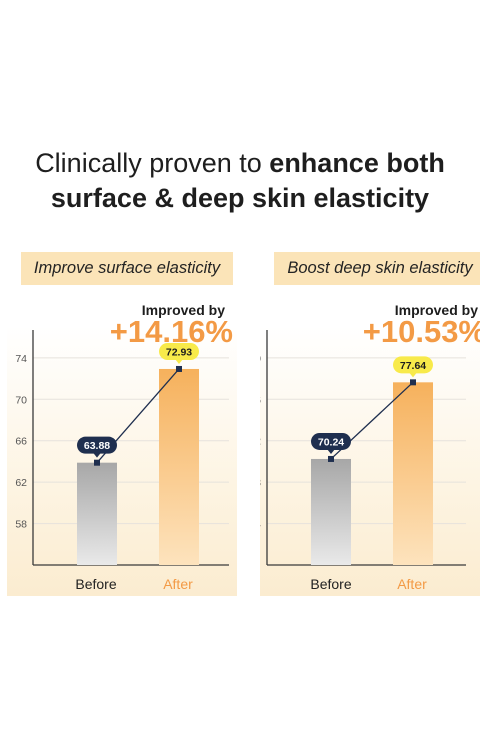 This screenshot has height=736, width=480. Describe the element at coordinates (260, 483) in the screenshot. I see `y-tick-label: 68` at that location.